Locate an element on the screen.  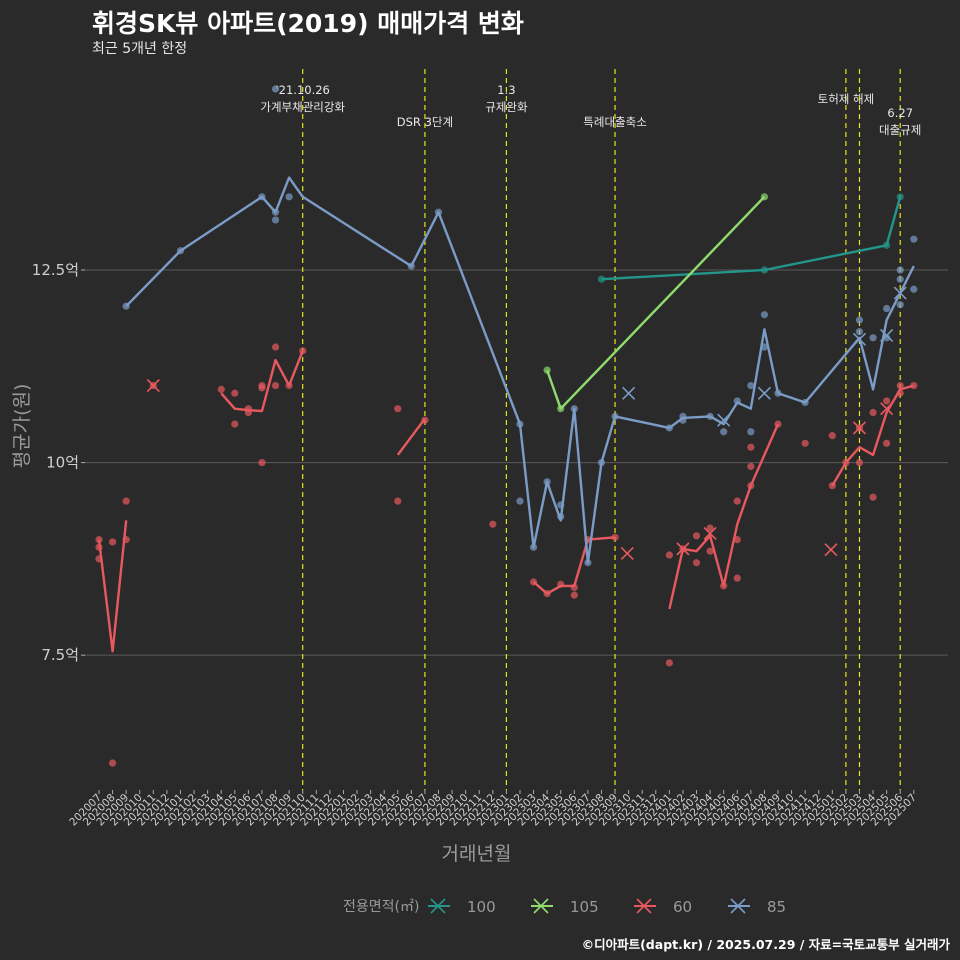
y-axis-label: 평균가(원) is located at coordinates (22, 426).